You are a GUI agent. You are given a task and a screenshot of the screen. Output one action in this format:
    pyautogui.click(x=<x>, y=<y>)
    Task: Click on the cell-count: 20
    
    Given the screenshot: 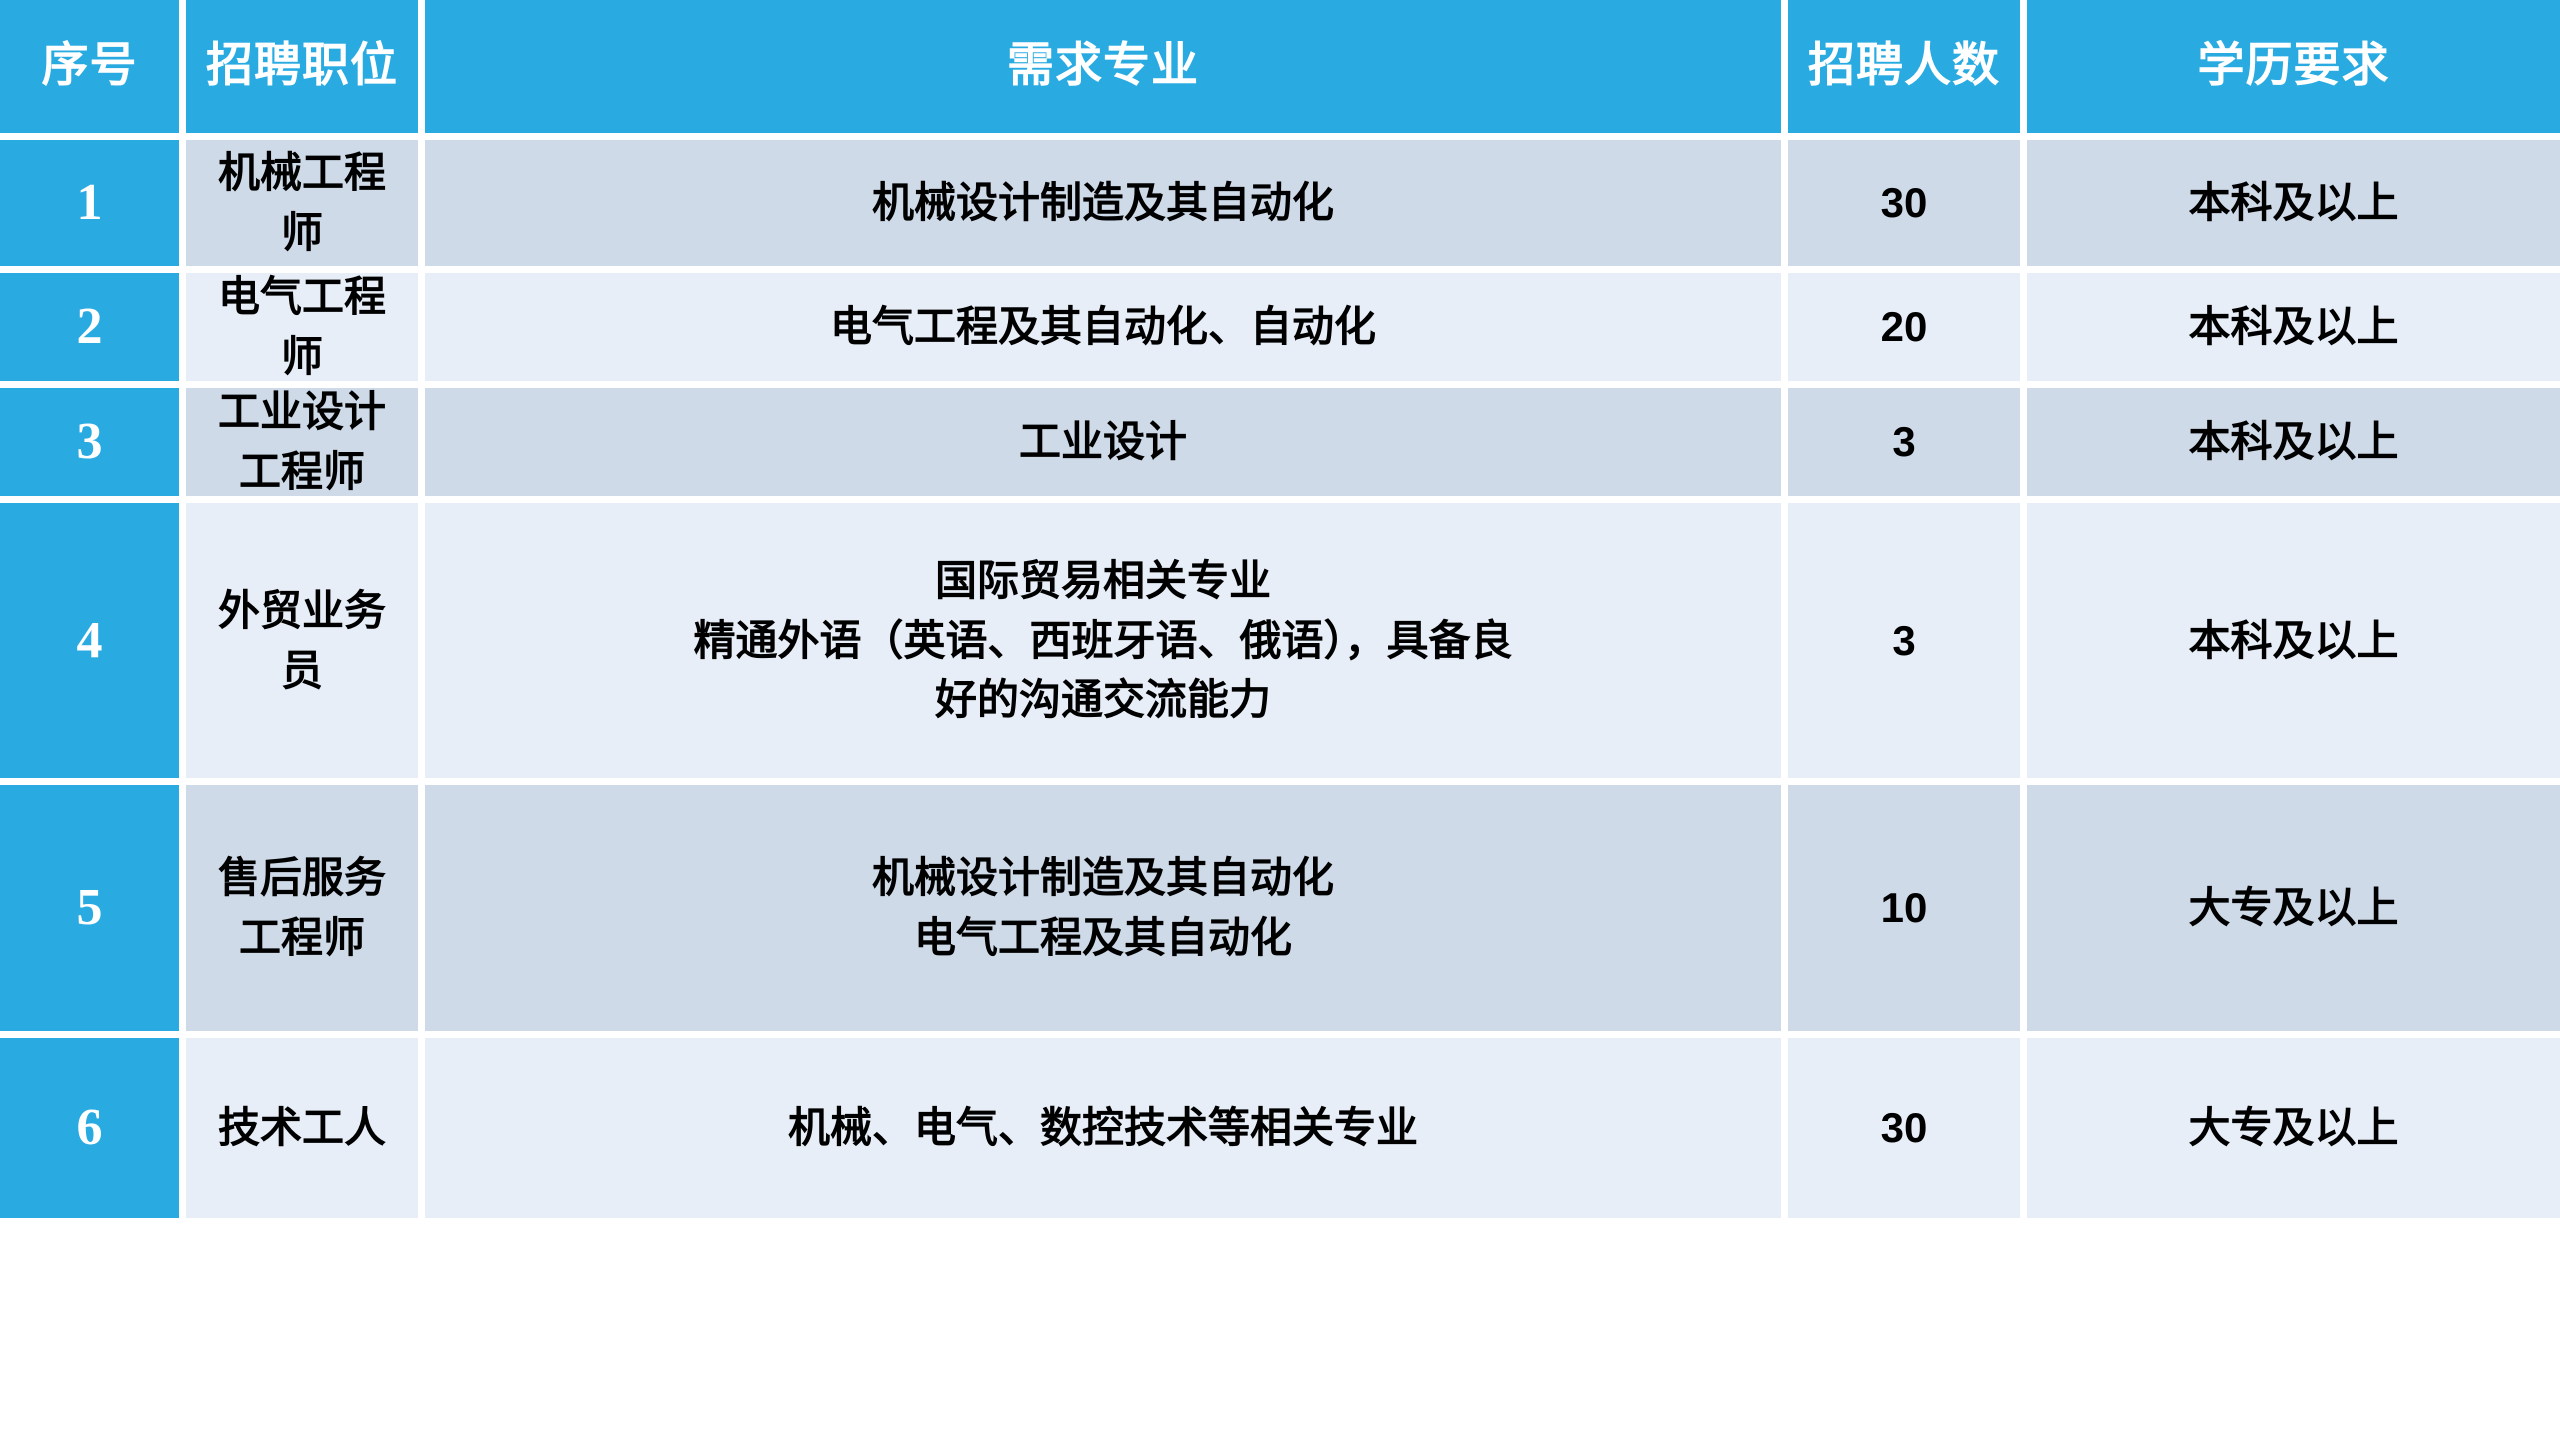 What is the action you would take?
    pyautogui.click(x=1907, y=327)
    